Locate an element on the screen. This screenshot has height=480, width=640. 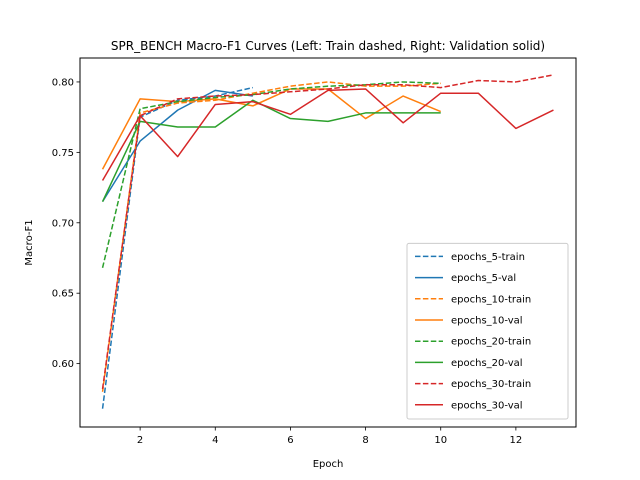
legend-label-epochs_5-val: epochs_5-val is located at coordinates (483, 278).